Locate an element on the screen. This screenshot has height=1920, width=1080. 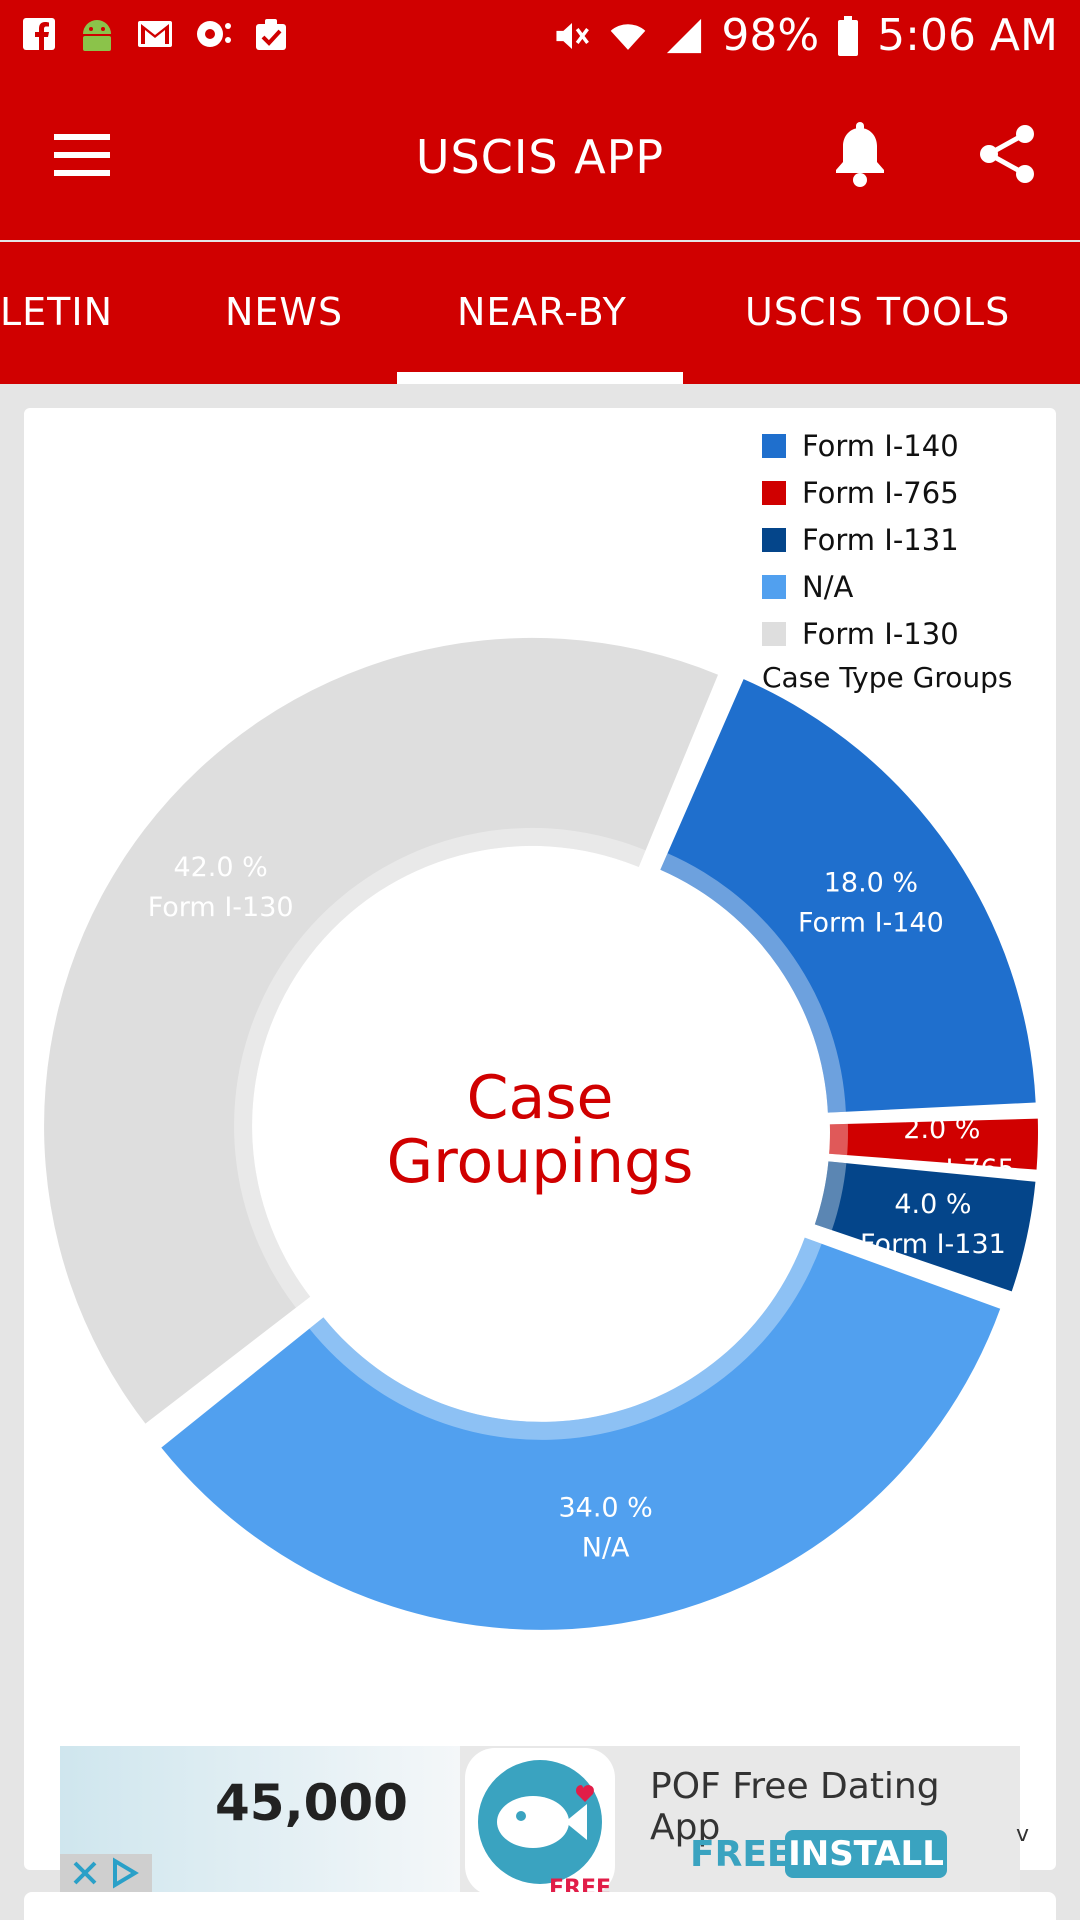
tab-uscis-tools: USCIS TOOLS is located at coordinates (878, 312).